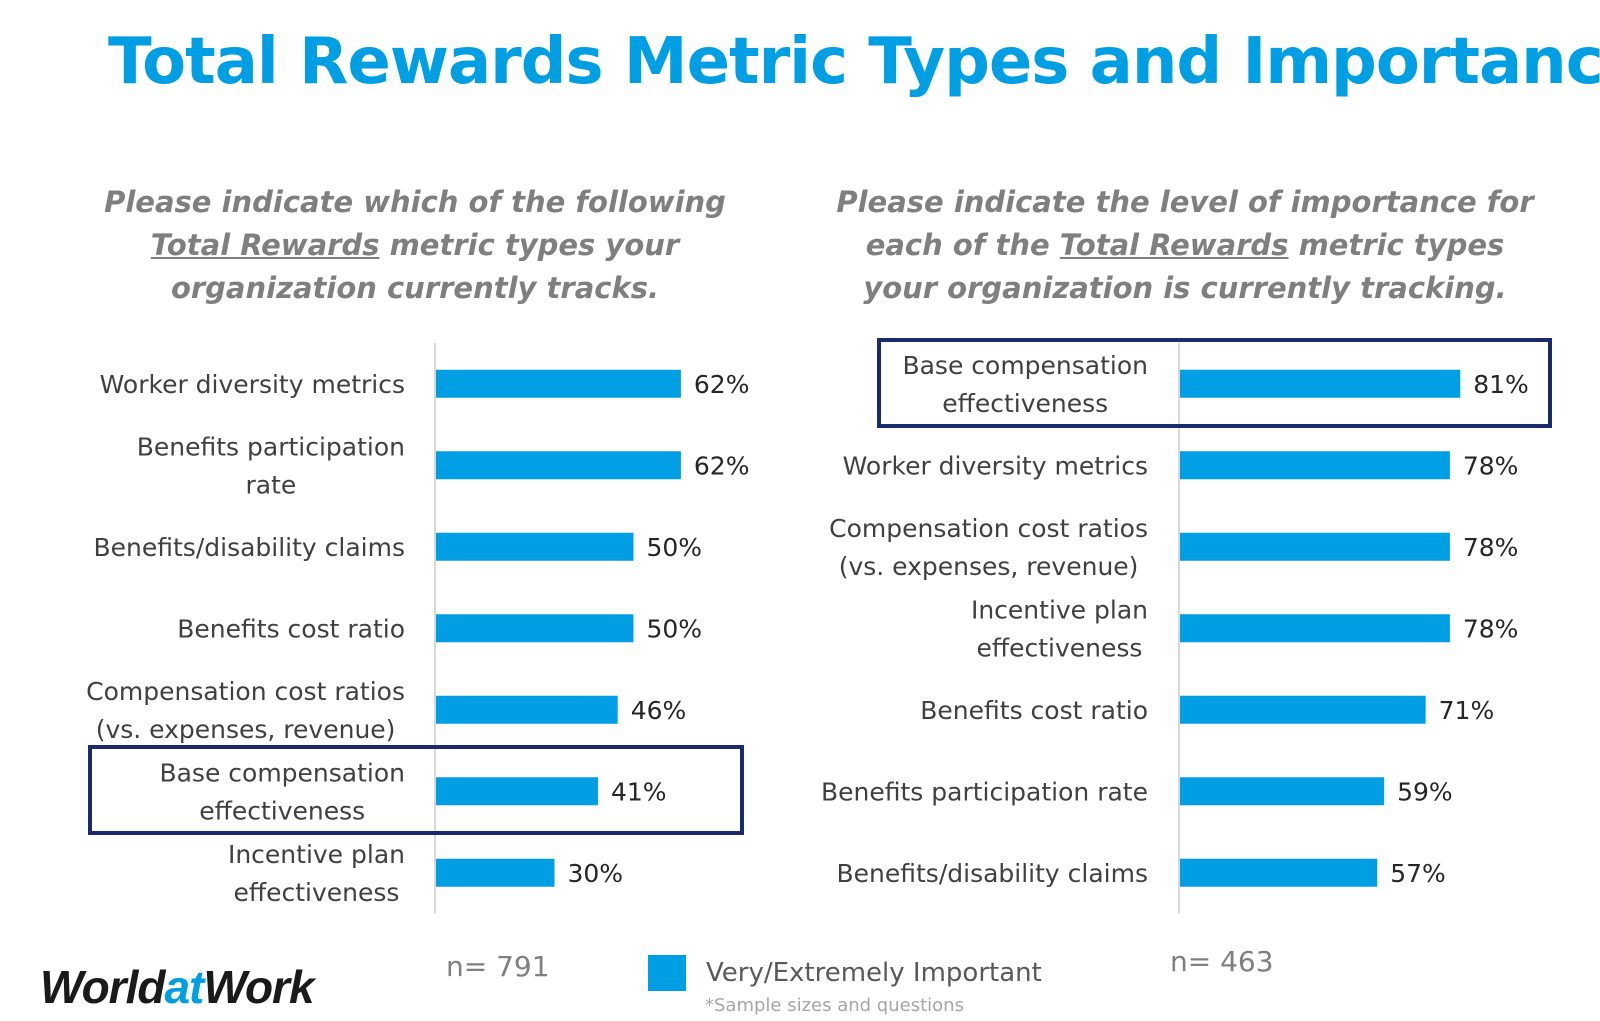  What do you see at coordinates (722, 465) in the screenshot?
I see `left-value-label-1: 62%` at bounding box center [722, 465].